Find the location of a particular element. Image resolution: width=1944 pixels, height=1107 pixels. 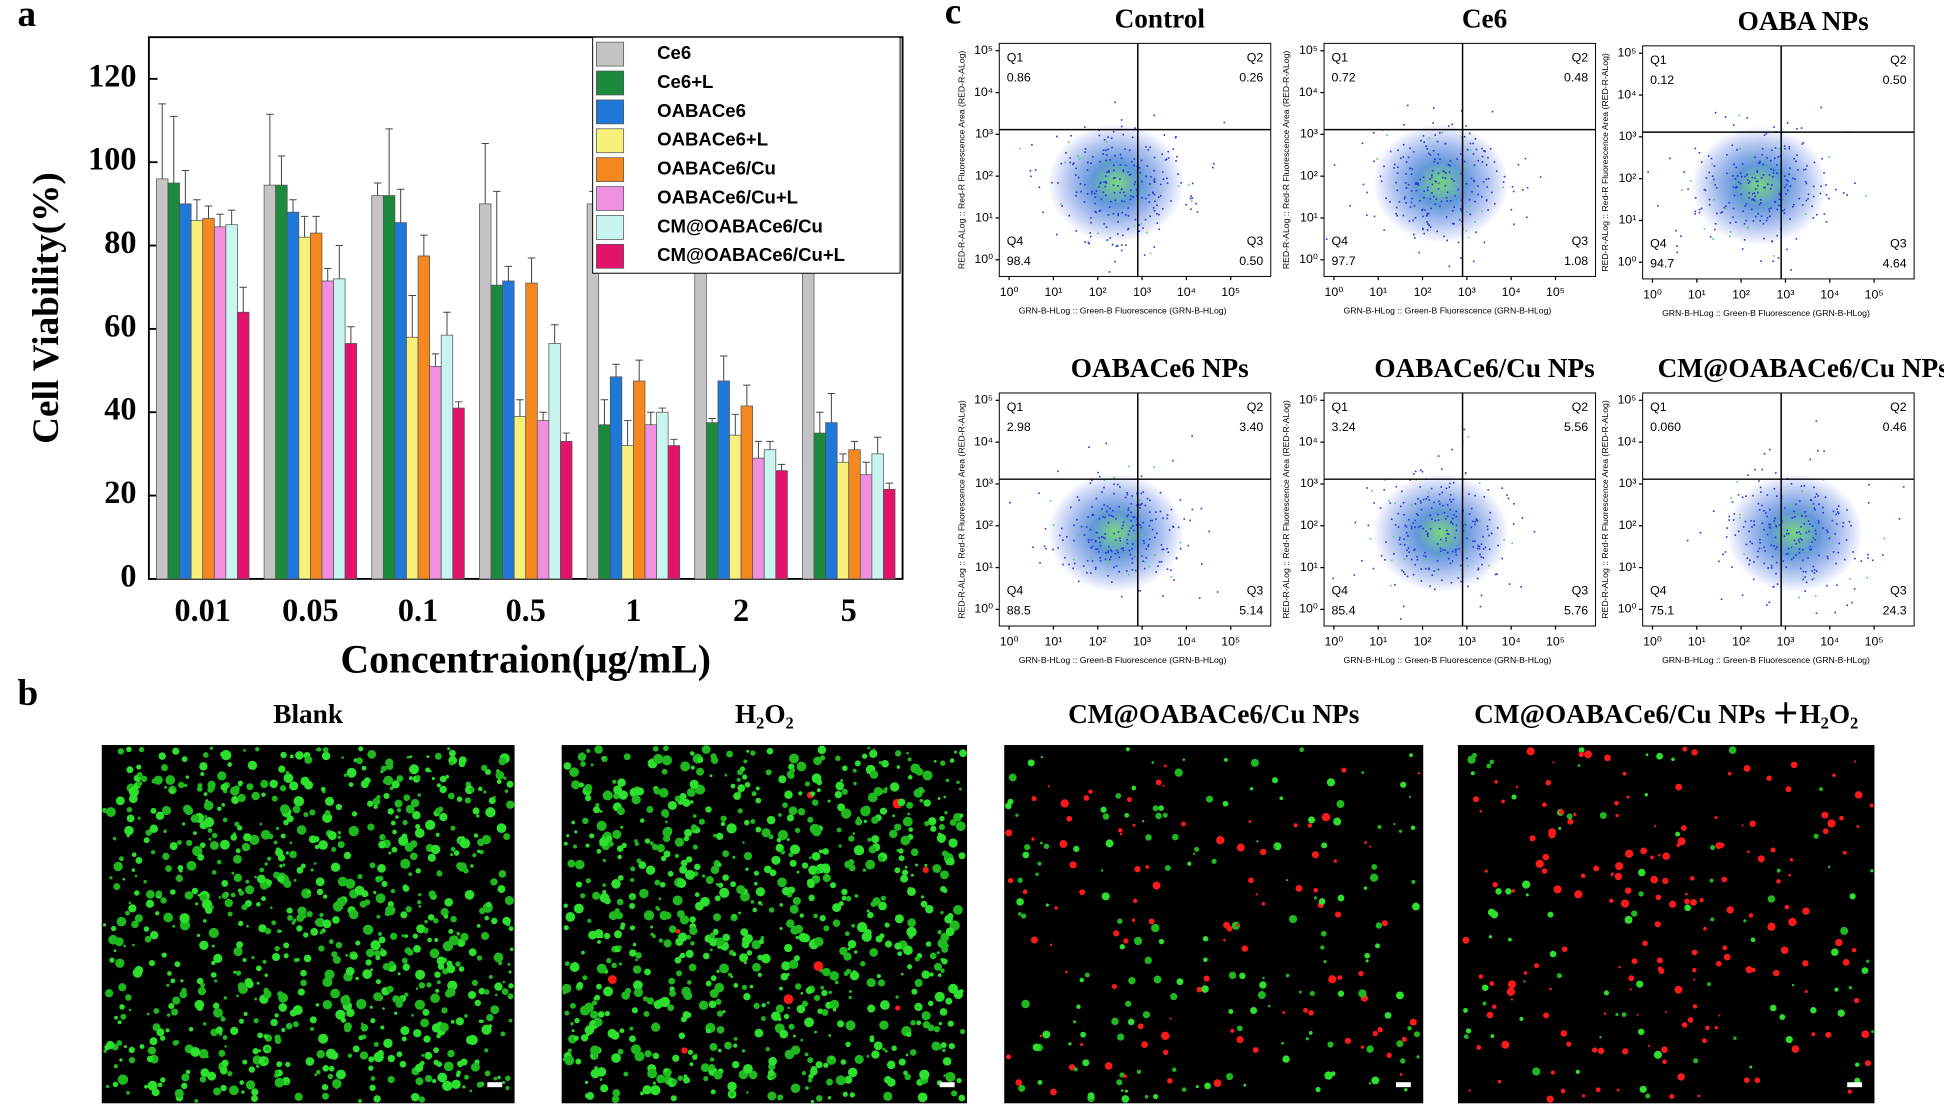

quadrant-name: Q3 is located at coordinates (1255, 241).